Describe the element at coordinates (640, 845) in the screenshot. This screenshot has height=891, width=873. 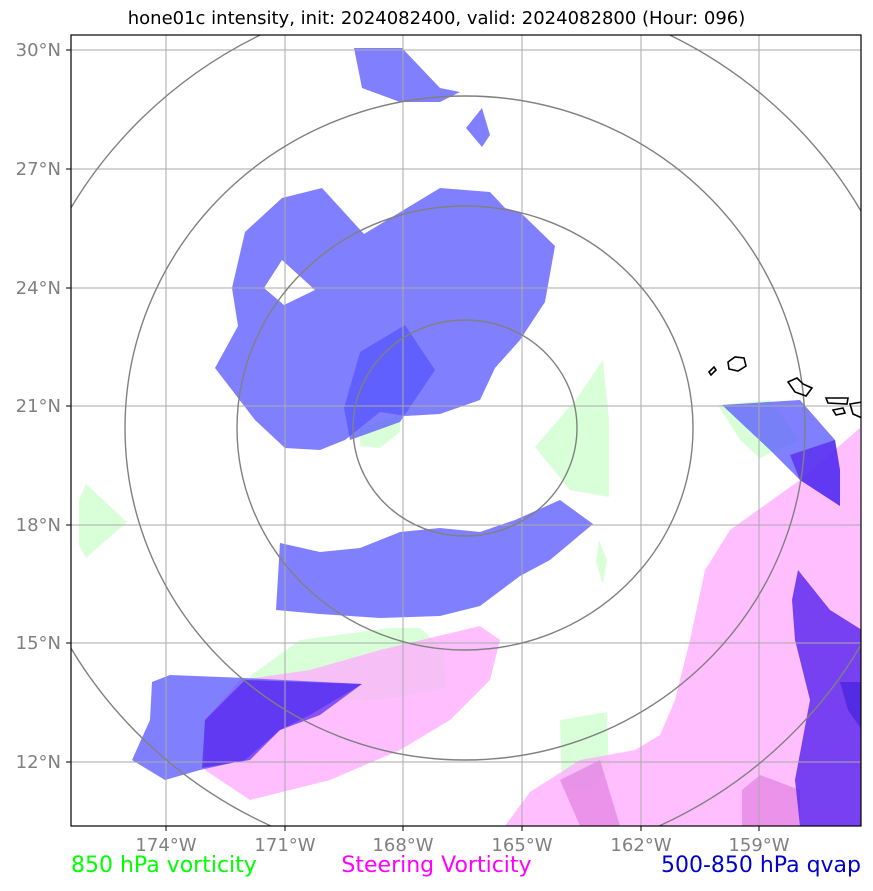
I see `lon-label-162w: 162°W` at that location.